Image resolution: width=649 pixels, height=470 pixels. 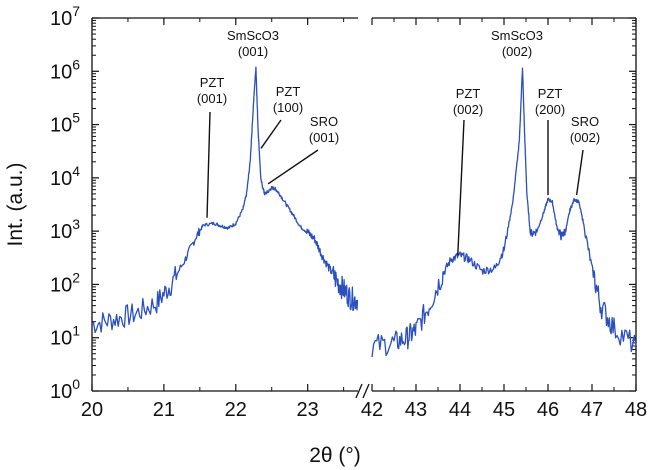 I want to click on x-tick-label: 48, so click(x=636, y=410).